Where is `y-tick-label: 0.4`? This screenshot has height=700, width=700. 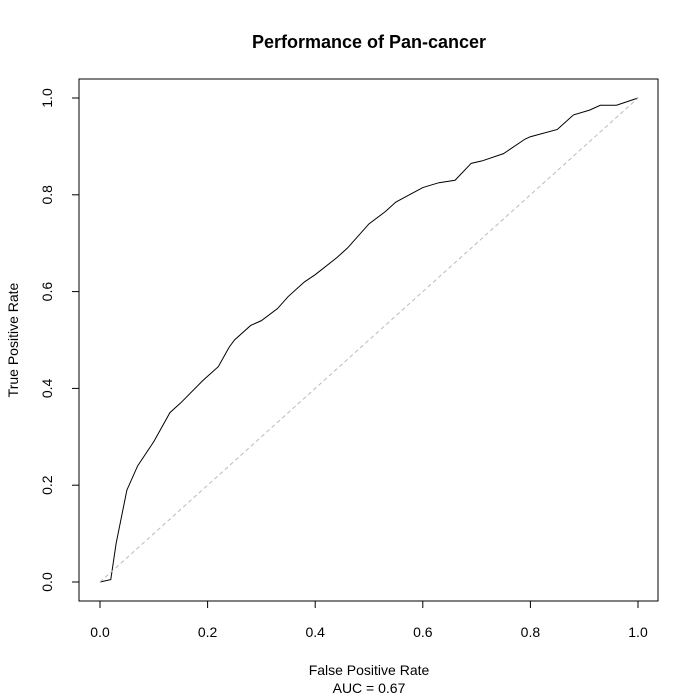
y-tick-label: 0.4 is located at coordinates (47, 388).